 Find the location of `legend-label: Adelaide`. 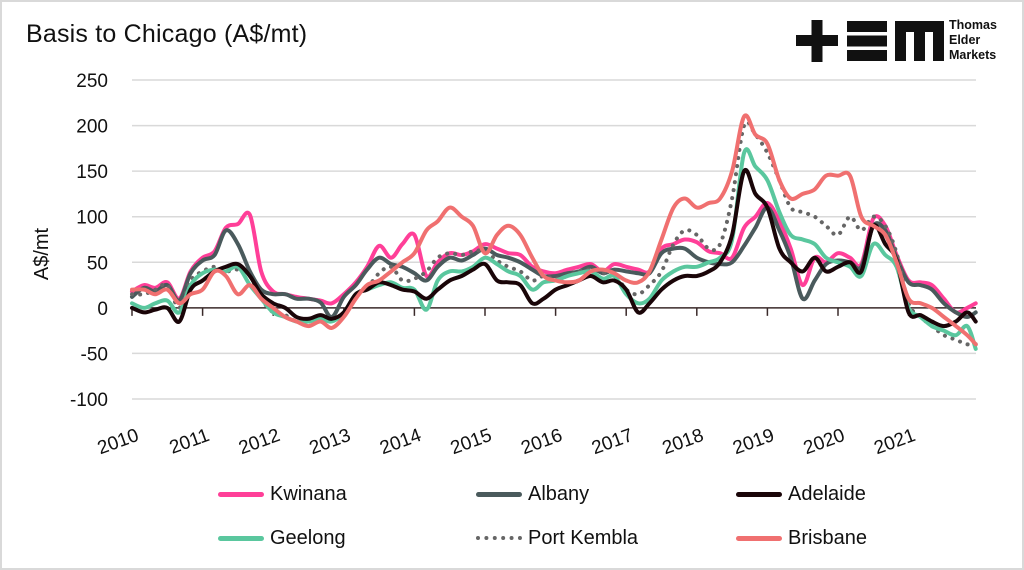

legend-label: Adelaide is located at coordinates (827, 493).